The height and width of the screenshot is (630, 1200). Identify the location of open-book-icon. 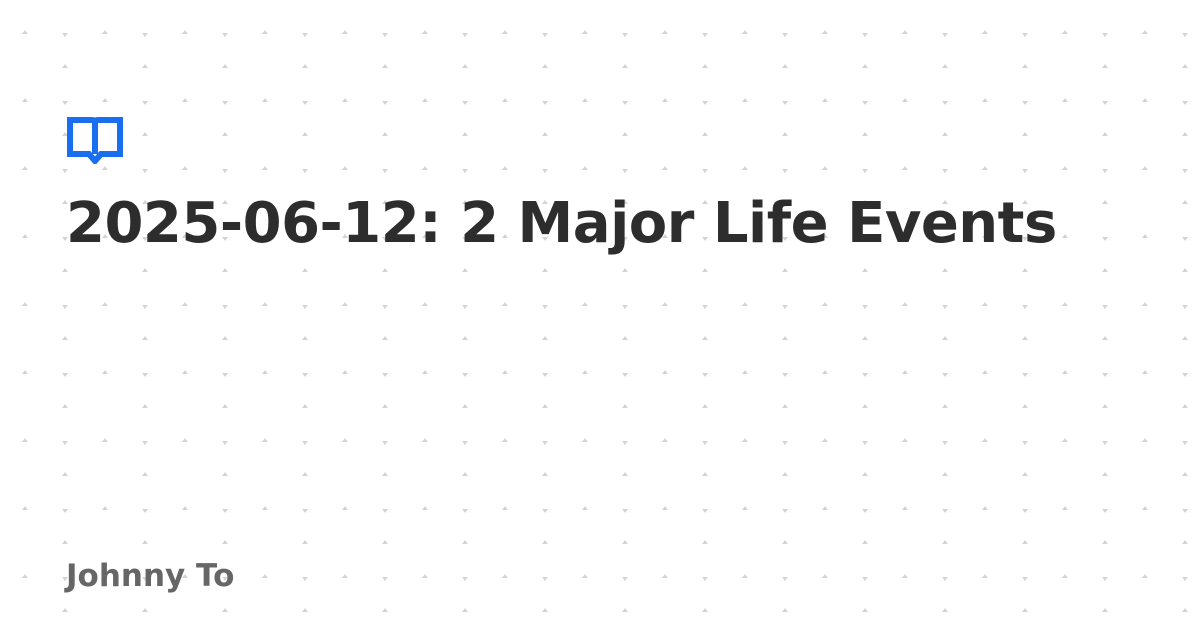
(95, 140).